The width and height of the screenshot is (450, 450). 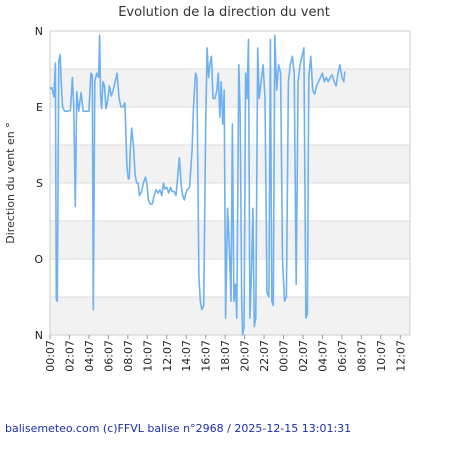 I want to click on y-tick-label: S, so click(x=39, y=183).